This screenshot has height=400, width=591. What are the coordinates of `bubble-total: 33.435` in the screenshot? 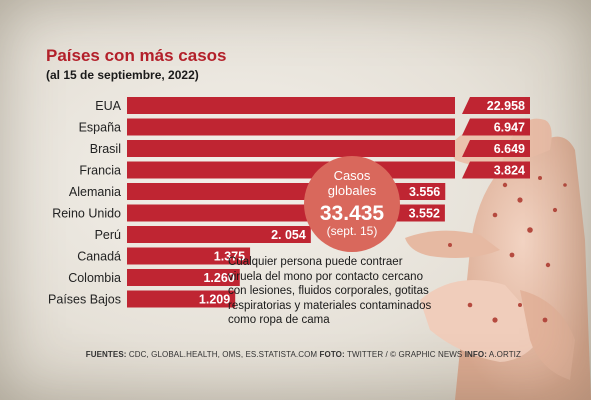 It's located at (352, 213).